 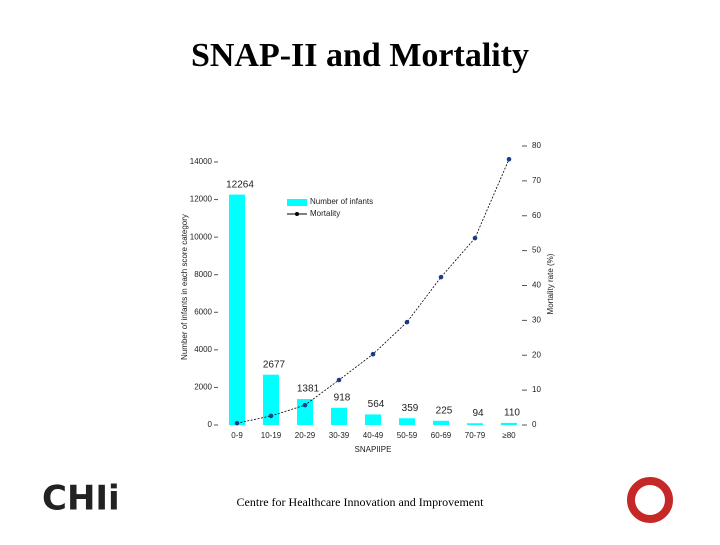 I want to click on x-tick-label: ≥80, so click(x=509, y=435).